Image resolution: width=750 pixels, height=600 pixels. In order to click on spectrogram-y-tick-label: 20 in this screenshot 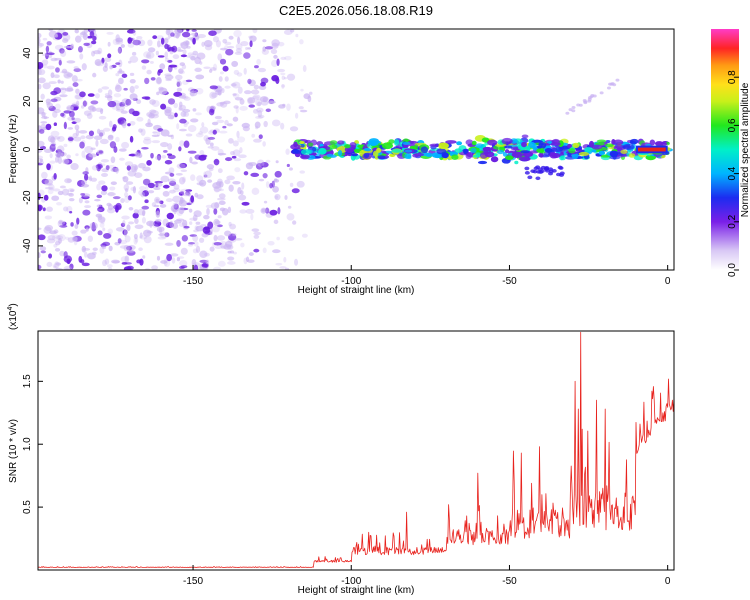, I will do `click(27, 101)`.